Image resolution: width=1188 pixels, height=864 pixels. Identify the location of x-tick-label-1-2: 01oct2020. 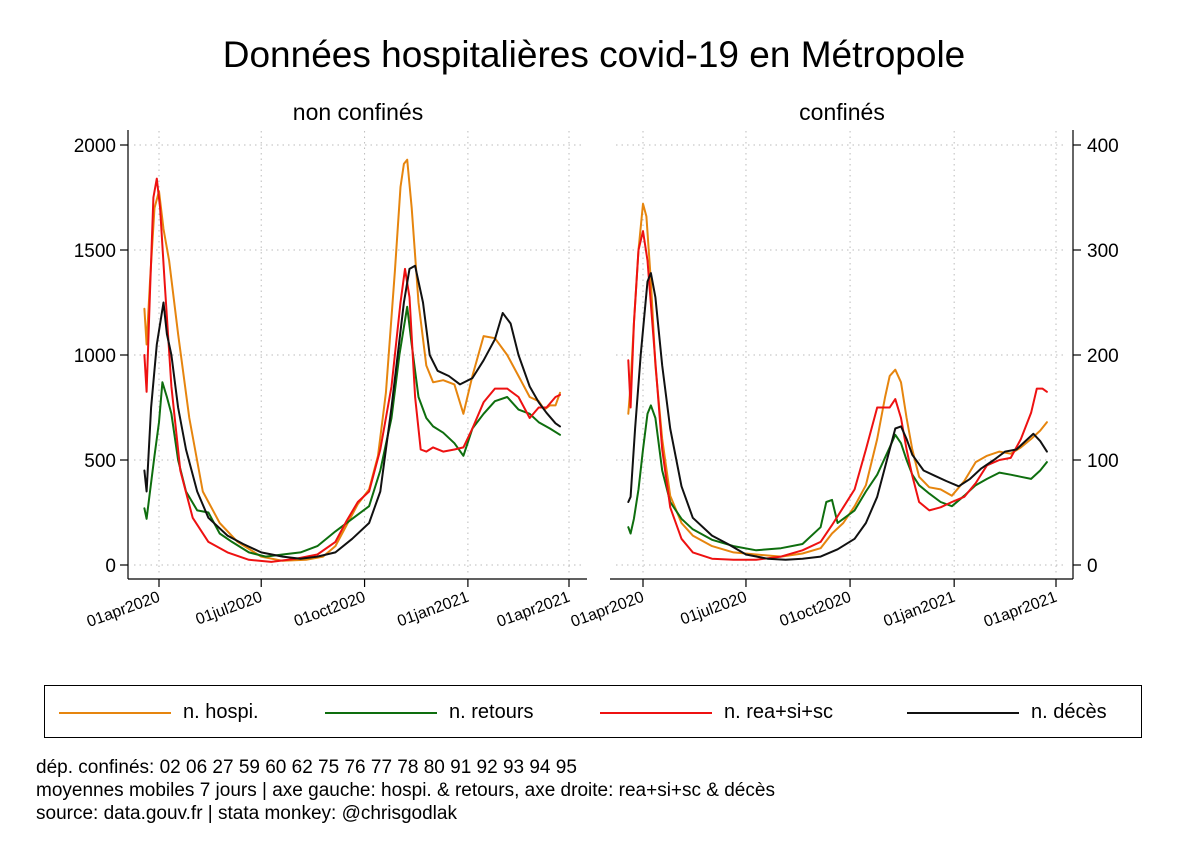
(815, 610).